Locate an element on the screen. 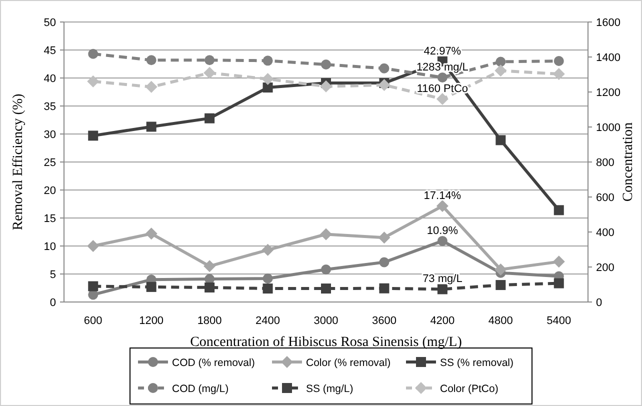  y-tick-label: 20 is located at coordinates (50, 191).